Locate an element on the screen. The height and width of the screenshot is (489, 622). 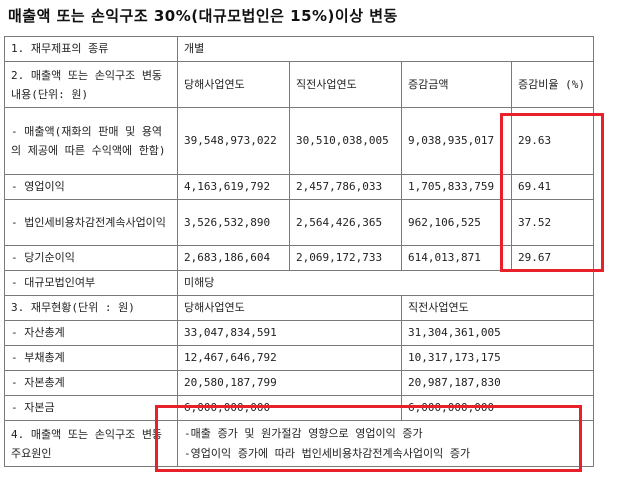
table-cell: 2,683,186,604 is located at coordinates (233, 258).